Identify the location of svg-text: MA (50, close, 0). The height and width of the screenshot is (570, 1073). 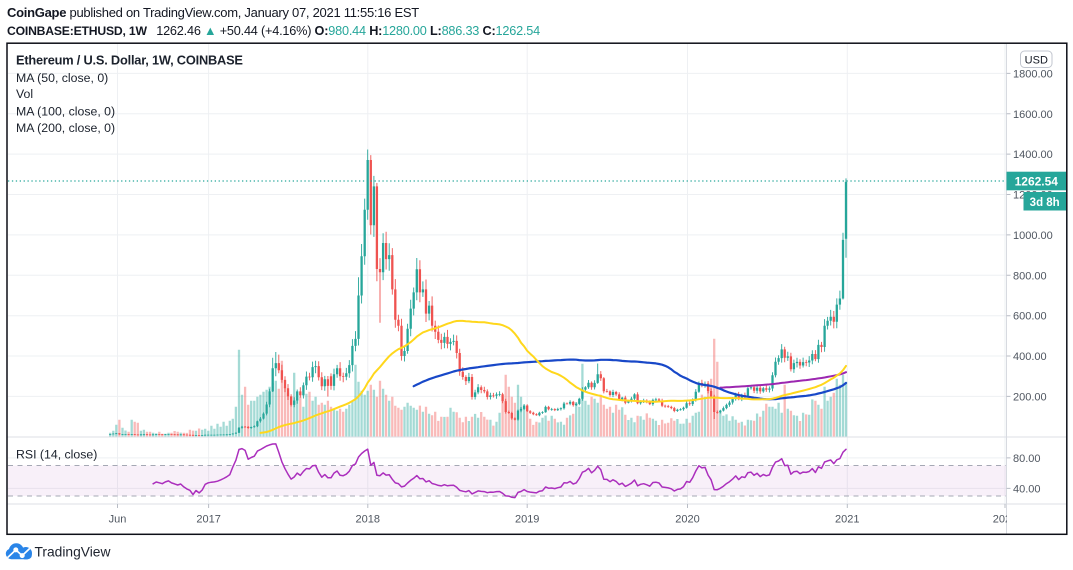
(62, 78).